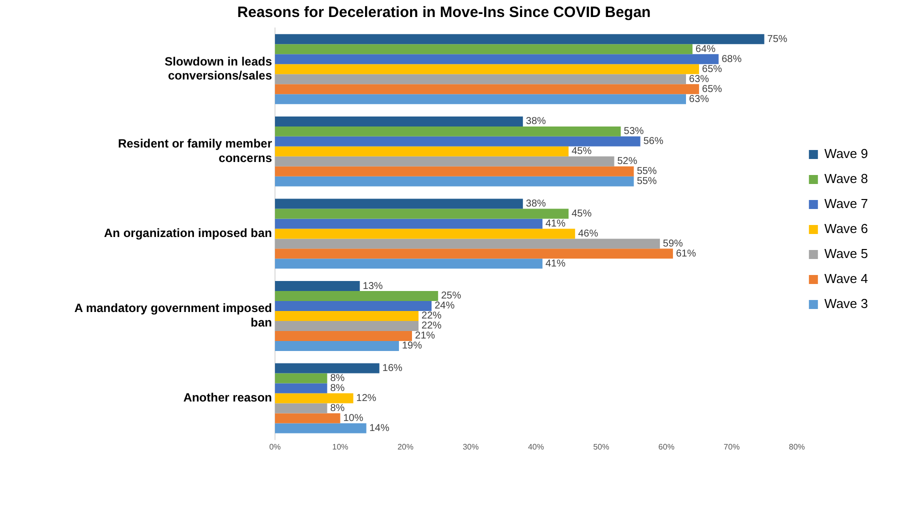 The image size is (898, 525). I want to click on x-tick-label: 80%, so click(796, 447).